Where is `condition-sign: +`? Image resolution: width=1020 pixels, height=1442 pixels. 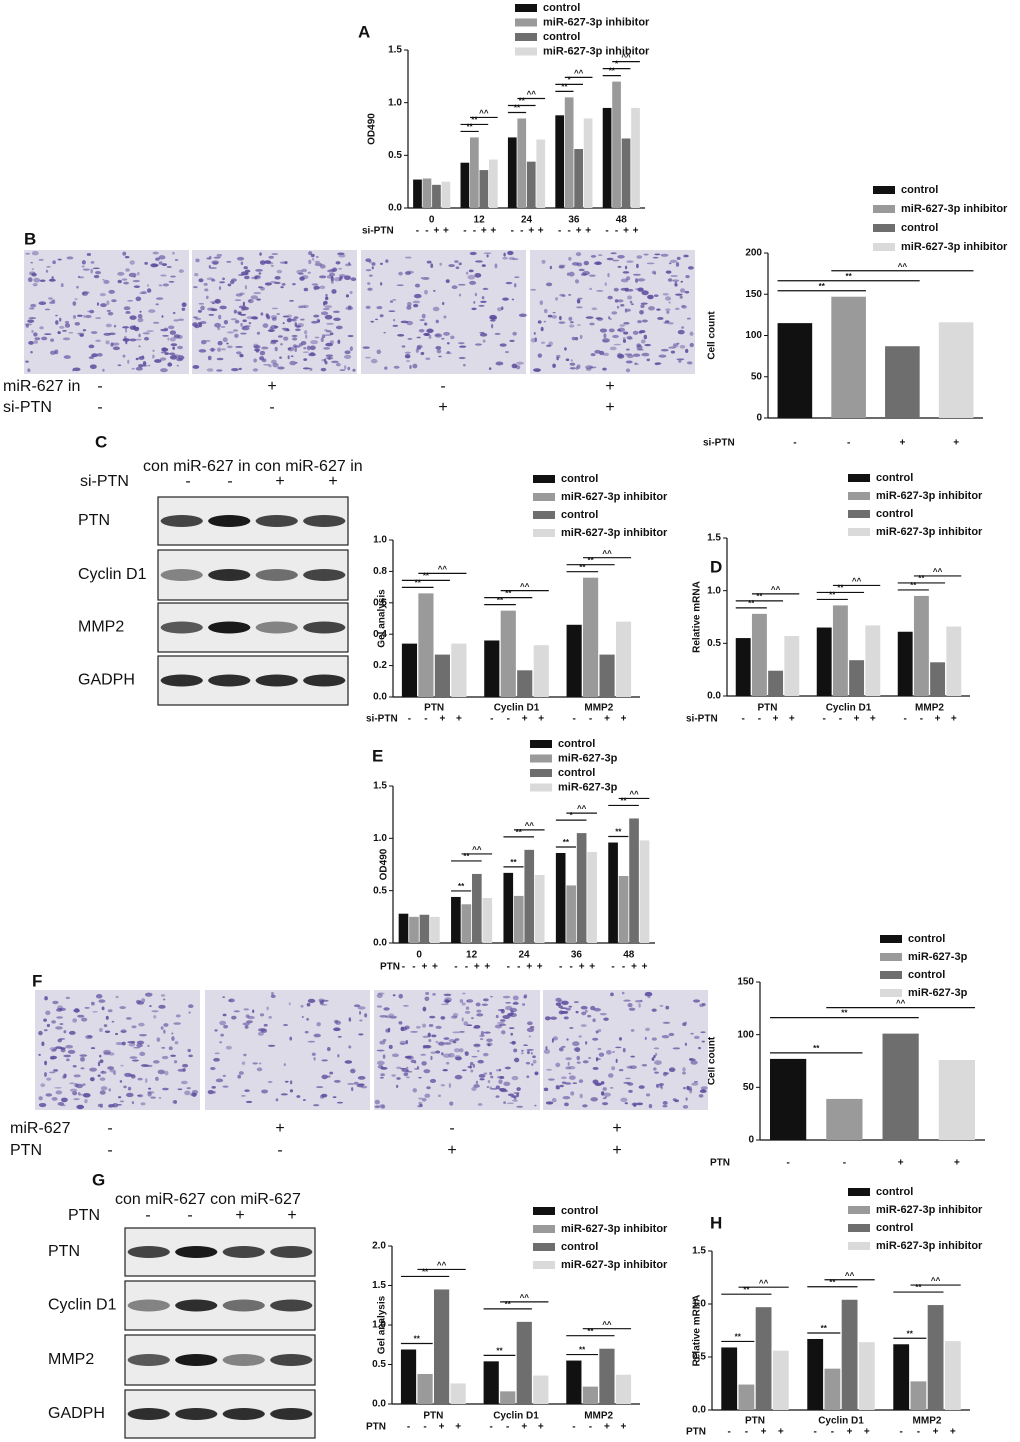
condition-sign: + is located at coordinates (857, 719).